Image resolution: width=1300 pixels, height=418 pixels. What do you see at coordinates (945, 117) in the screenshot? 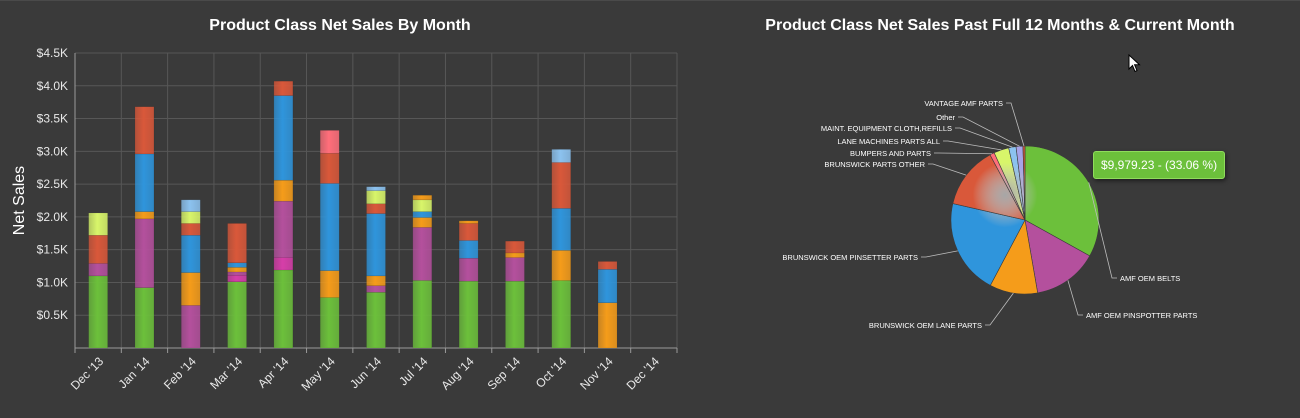
I see `pie-slice-label: Other` at bounding box center [945, 117].